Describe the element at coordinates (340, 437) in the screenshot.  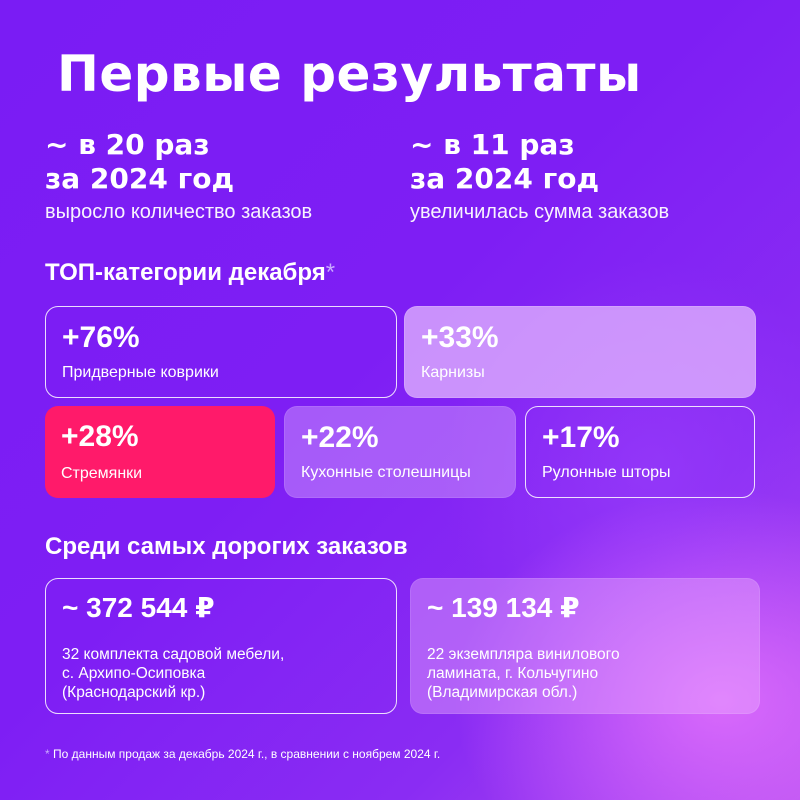
I see `category-growth: +22%` at that location.